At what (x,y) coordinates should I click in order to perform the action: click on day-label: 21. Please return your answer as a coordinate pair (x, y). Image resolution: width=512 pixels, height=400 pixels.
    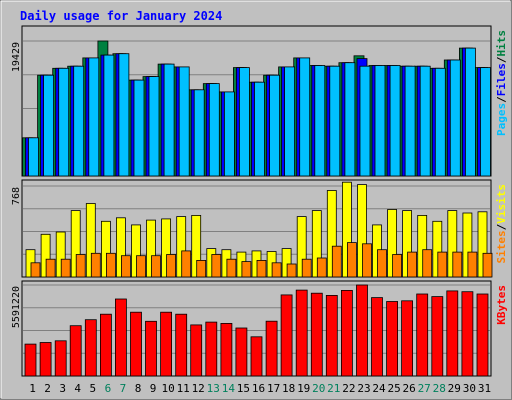
    Looking at the image, I should click on (333, 388).